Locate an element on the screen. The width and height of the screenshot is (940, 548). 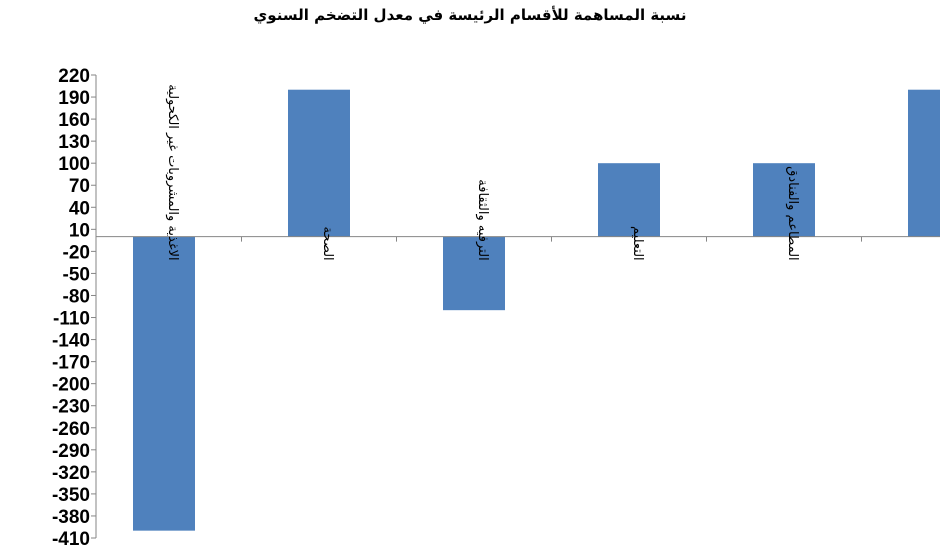
y-tick-label: -290 is located at coordinates (71, 451).